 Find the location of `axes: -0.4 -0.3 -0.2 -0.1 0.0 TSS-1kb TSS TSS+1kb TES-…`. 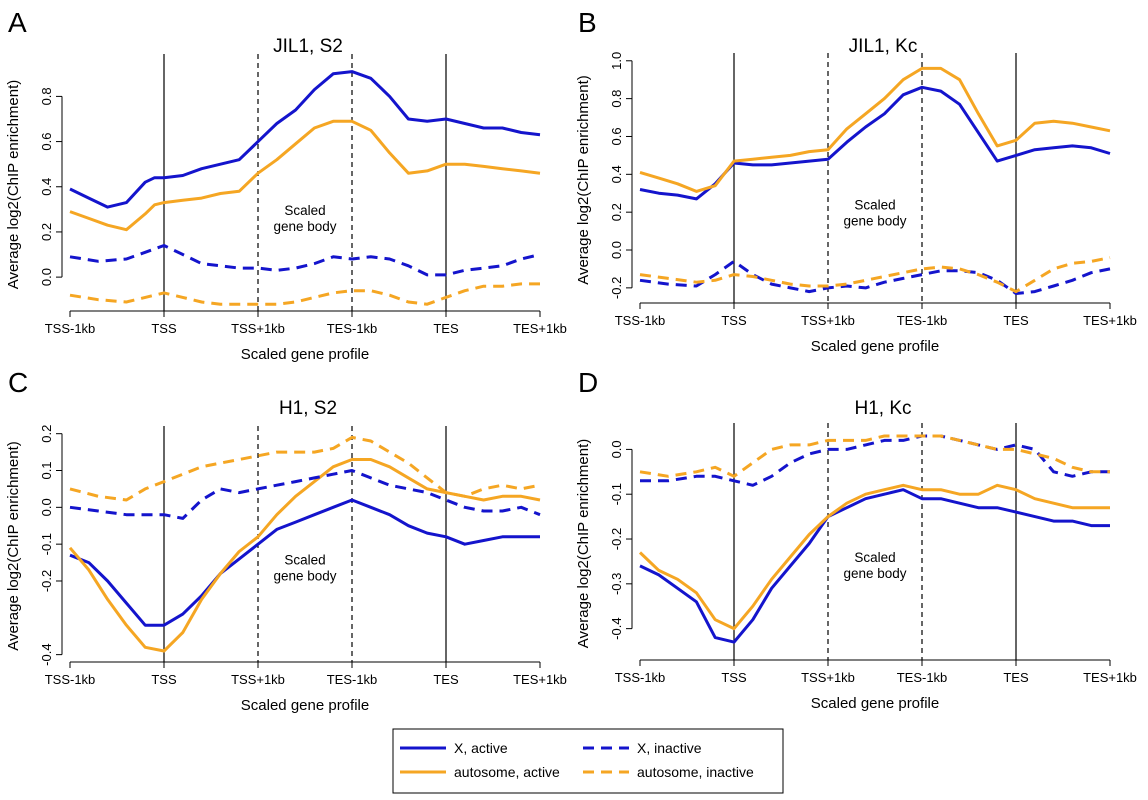

axes: -0.4 -0.3 -0.2 -0.1 0.0 TSS-1kb TSS TSS+1kb TES-… is located at coordinates (873, 562).